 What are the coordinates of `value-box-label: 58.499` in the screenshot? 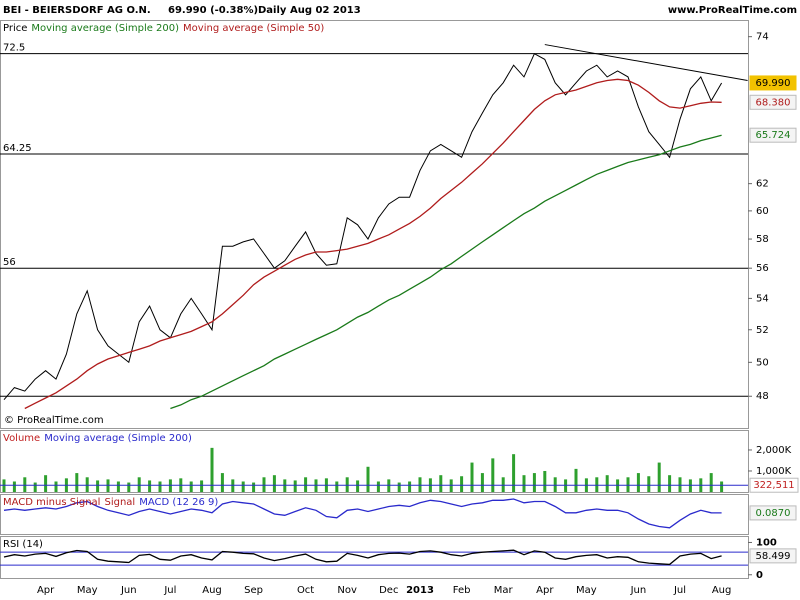 It's located at (773, 556).